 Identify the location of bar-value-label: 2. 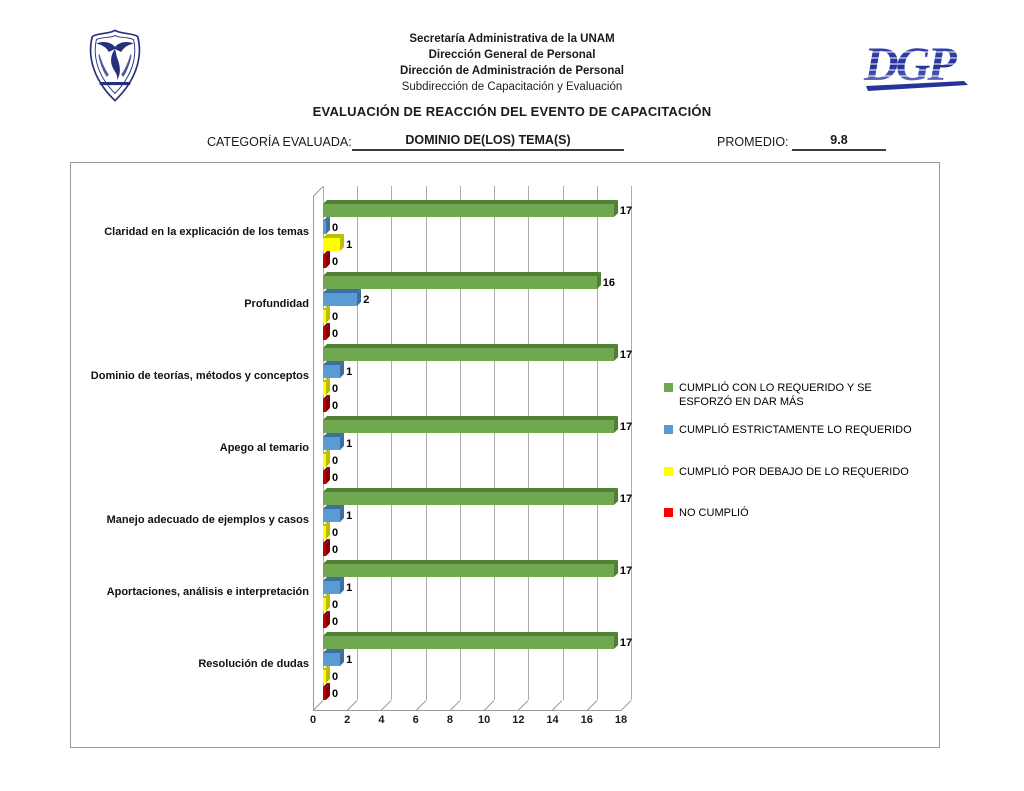
(366, 299).